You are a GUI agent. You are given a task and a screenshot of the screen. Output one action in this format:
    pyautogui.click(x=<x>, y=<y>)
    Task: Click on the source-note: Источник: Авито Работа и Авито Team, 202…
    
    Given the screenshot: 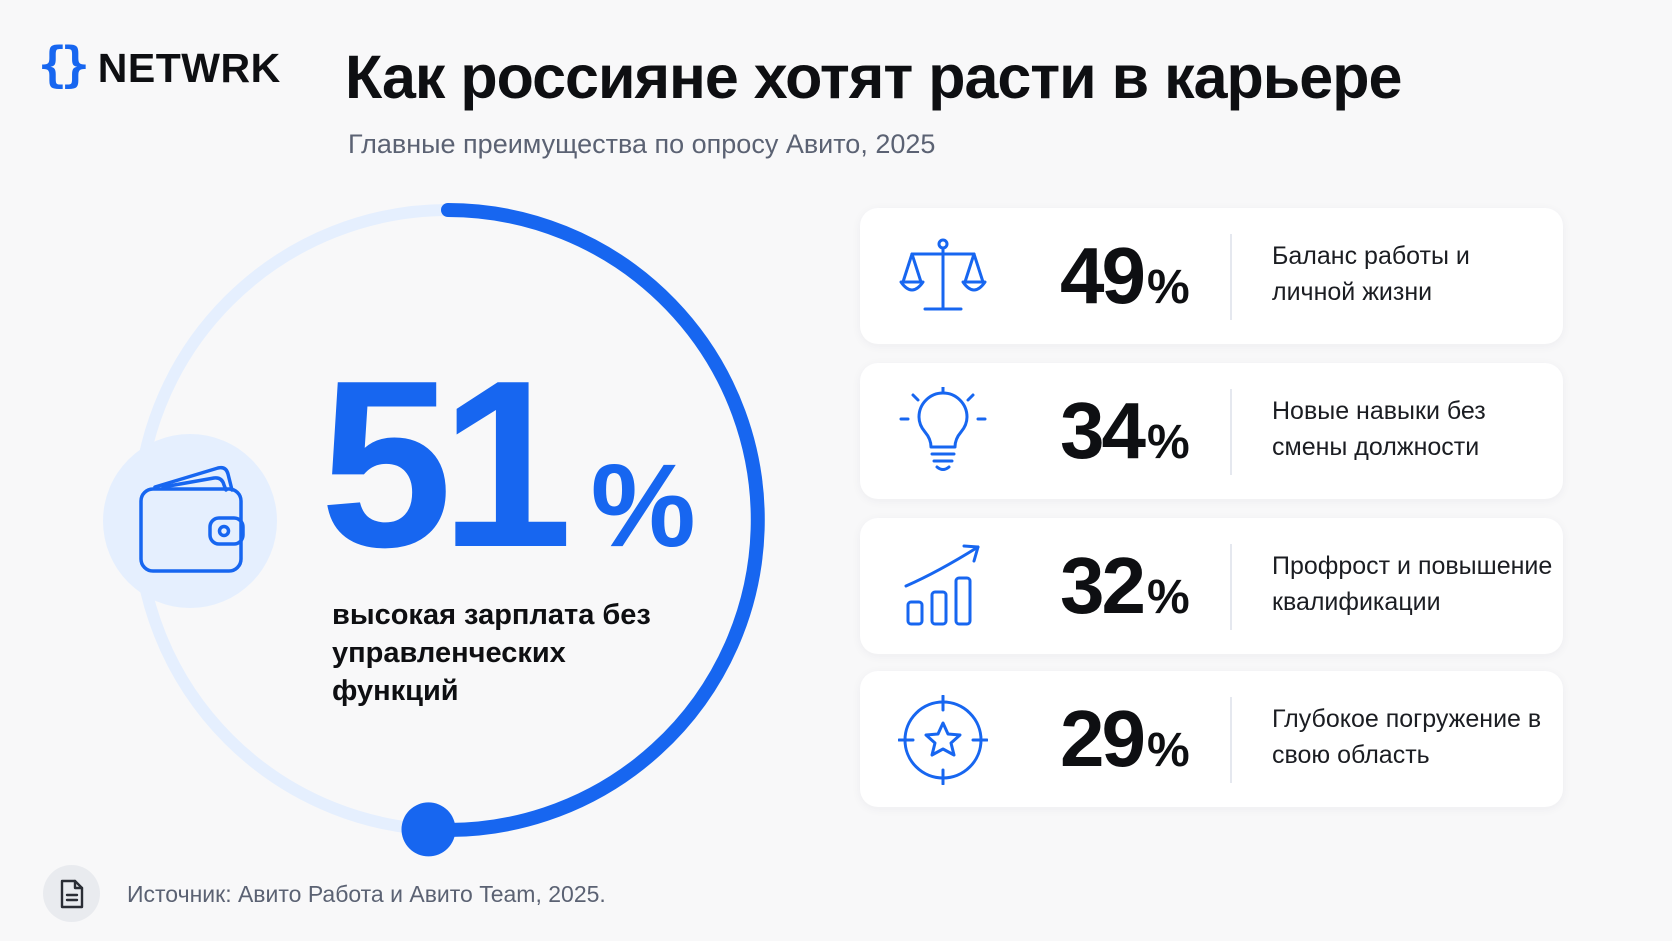 What is the action you would take?
    pyautogui.click(x=366, y=894)
    